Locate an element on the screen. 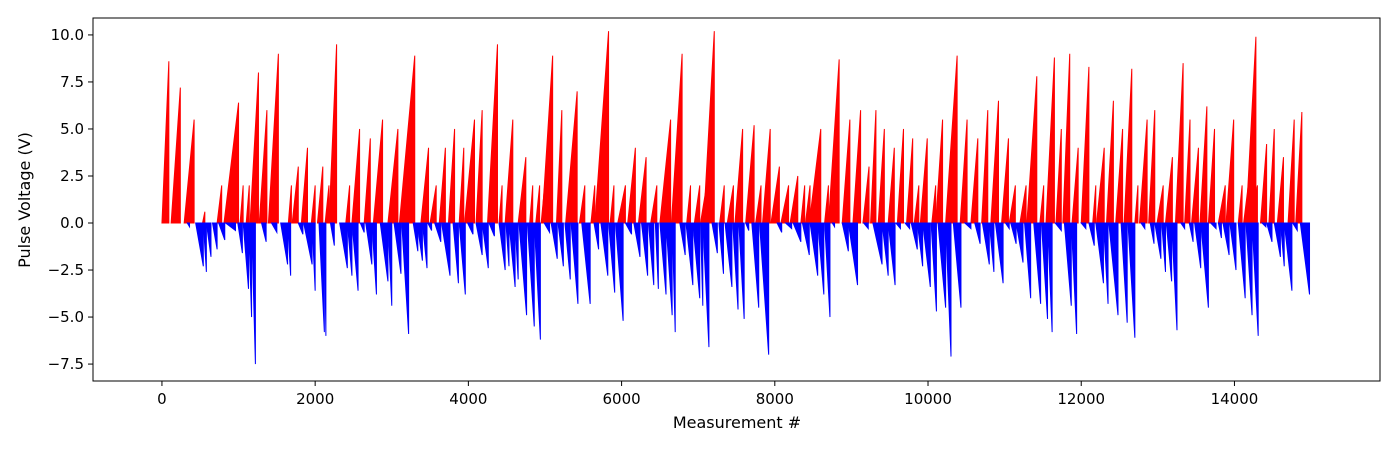 This screenshot has width=1400, height=450. x-tick-label: 12000 is located at coordinates (1081, 399).